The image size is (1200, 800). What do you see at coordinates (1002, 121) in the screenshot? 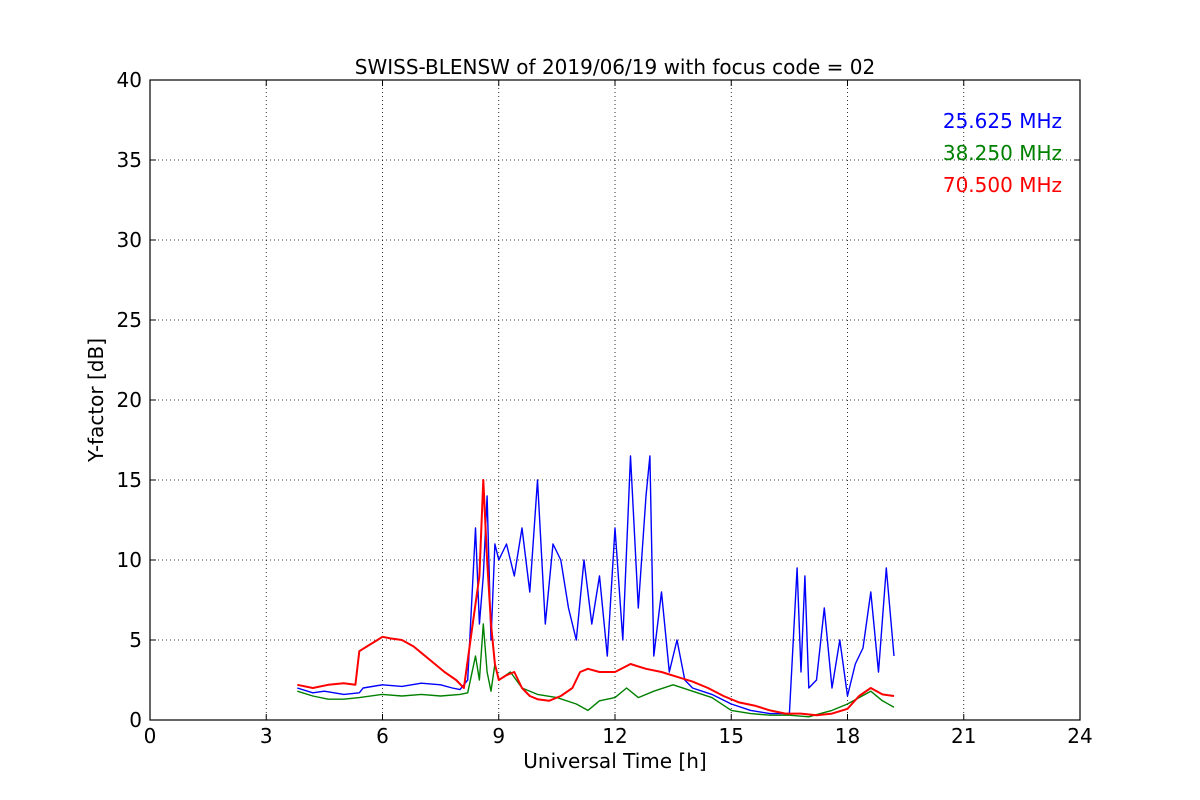
I see `legend-entry-1: 25.625 MHz` at bounding box center [1002, 121].